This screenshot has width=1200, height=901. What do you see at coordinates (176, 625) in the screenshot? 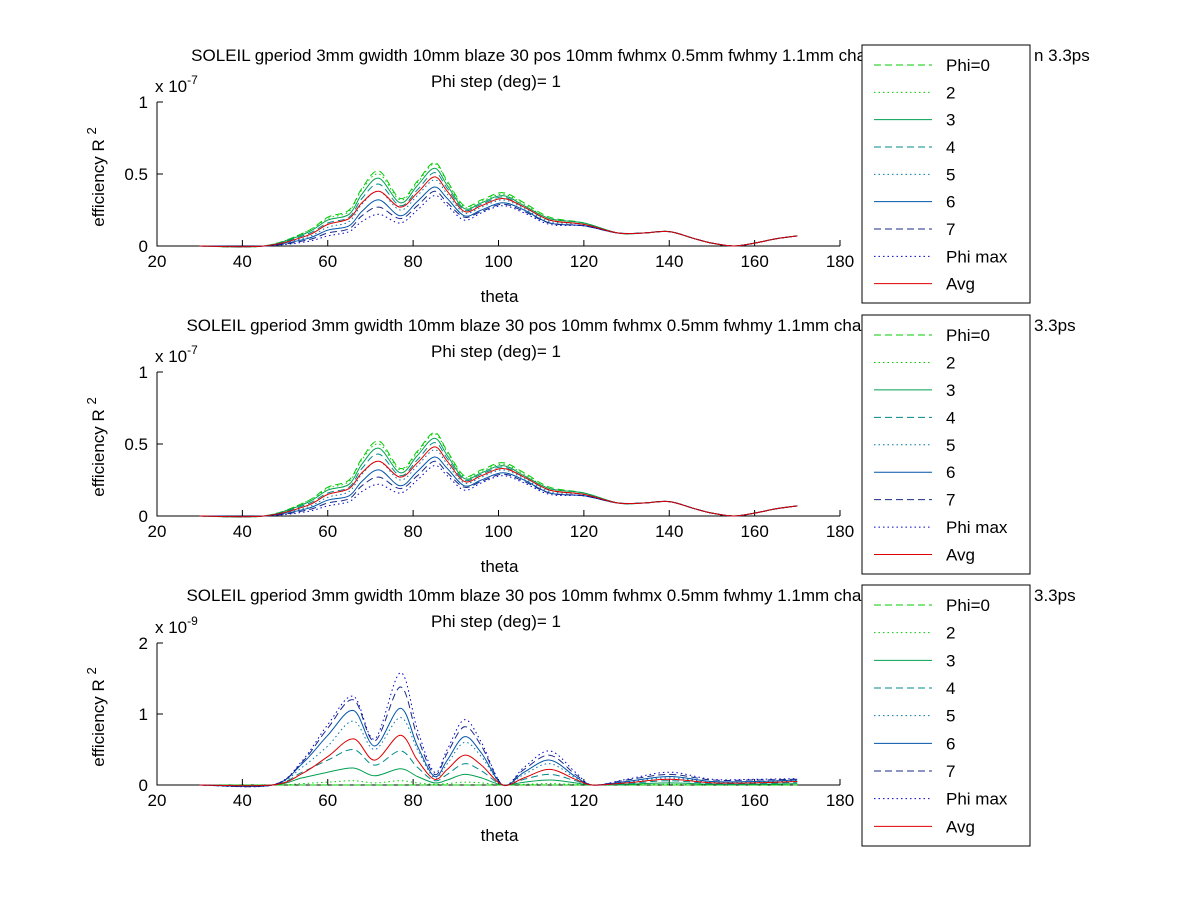
I see `scale-factor: x 10-9` at bounding box center [176, 625].